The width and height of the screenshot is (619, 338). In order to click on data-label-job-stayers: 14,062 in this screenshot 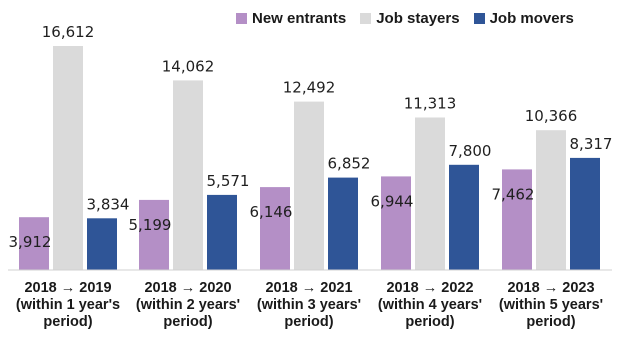, I will do `click(188, 66)`.